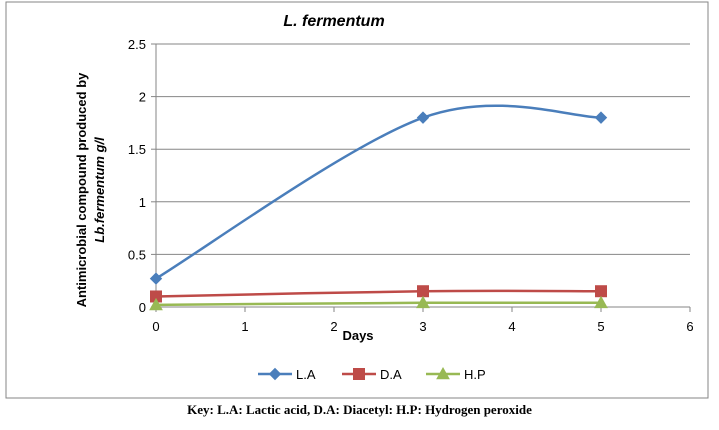 The width and height of the screenshot is (719, 430). What do you see at coordinates (142, 97) in the screenshot?
I see `y-tick-label: 2` at bounding box center [142, 97].